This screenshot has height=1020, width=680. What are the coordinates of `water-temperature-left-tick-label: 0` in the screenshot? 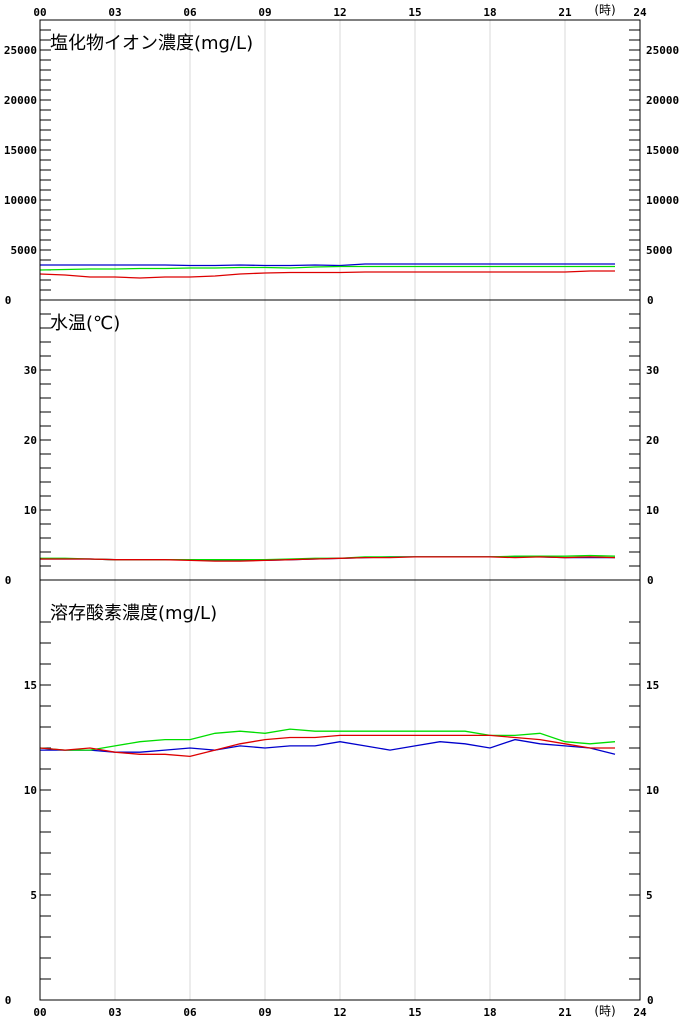 It's located at (8, 580).